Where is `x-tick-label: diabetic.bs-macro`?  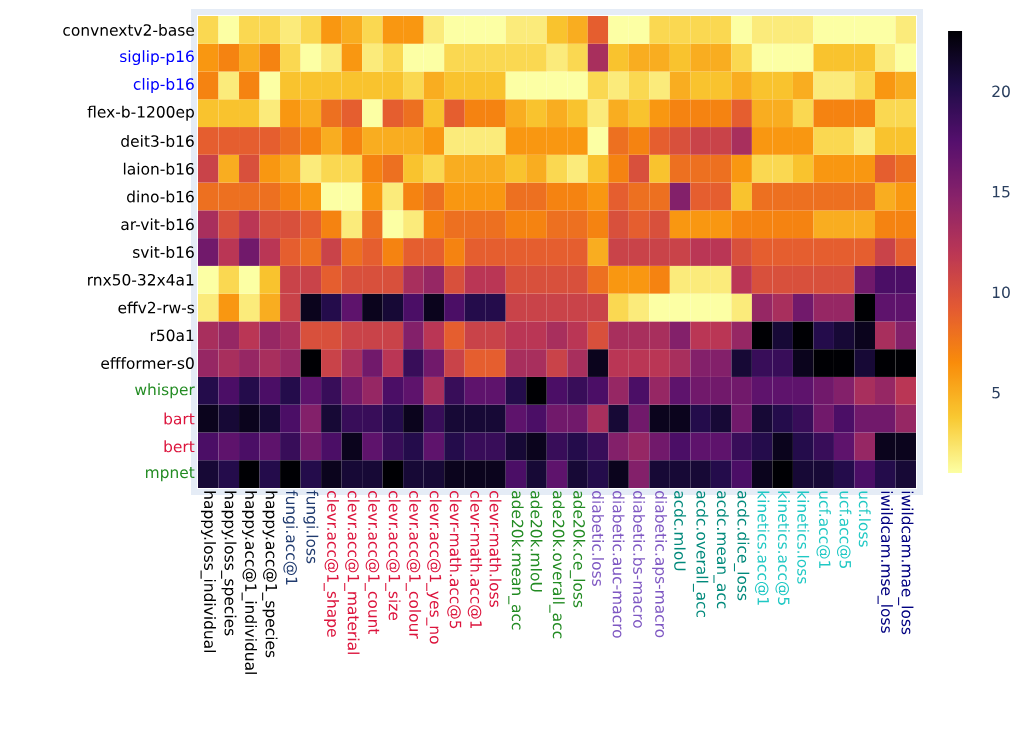 x-tick-label: diabetic.bs-macro is located at coordinates (639, 559).